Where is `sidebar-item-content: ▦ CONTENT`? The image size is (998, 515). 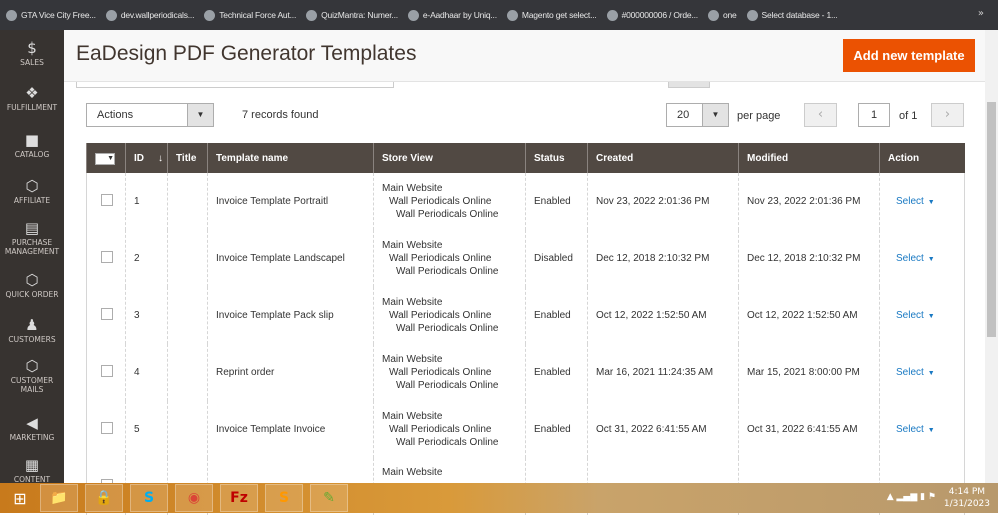 sidebar-item-content: ▦ CONTENT is located at coordinates (32, 470).